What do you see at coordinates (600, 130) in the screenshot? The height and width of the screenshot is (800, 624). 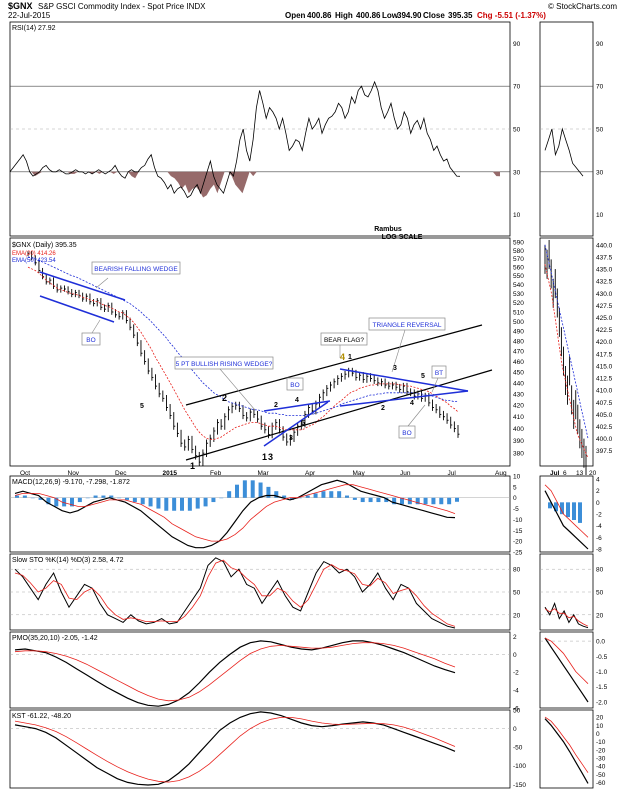 I see `side-rsi-tick-label: 50` at bounding box center [600, 130].